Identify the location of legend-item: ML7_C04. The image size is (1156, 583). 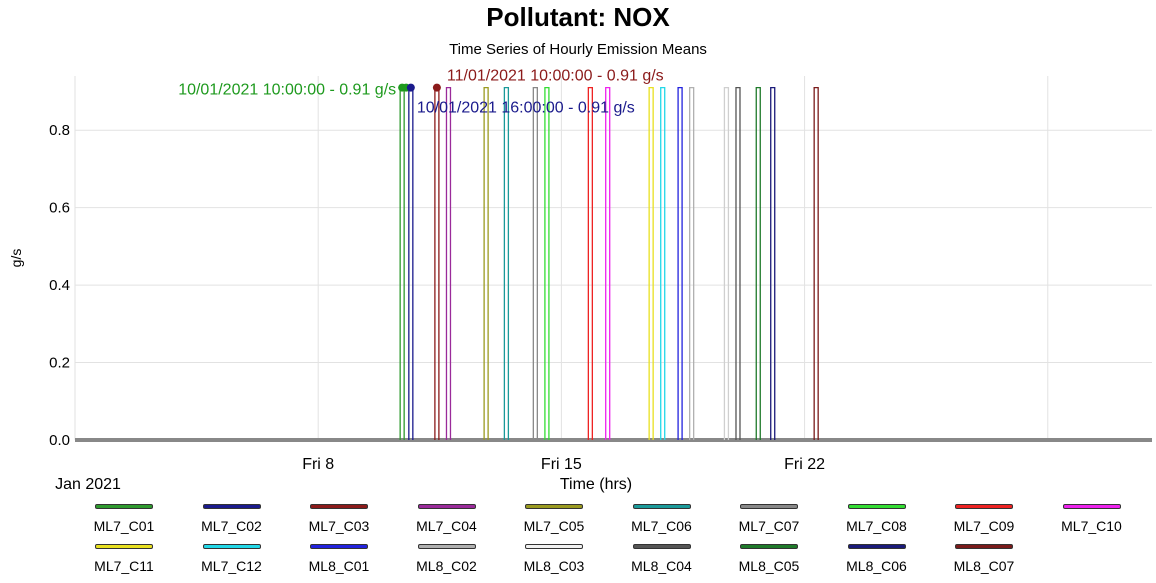
(449, 522).